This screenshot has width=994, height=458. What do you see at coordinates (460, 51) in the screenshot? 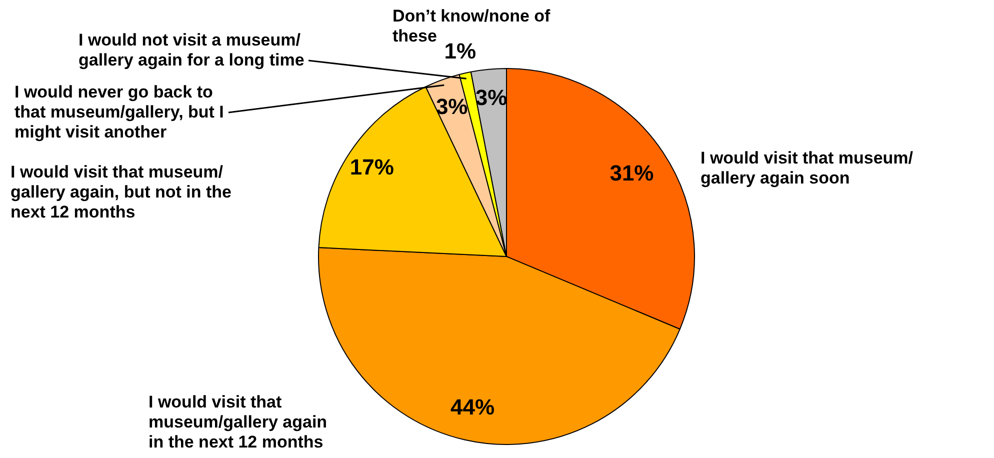
I see `data-label: 1%` at bounding box center [460, 51].